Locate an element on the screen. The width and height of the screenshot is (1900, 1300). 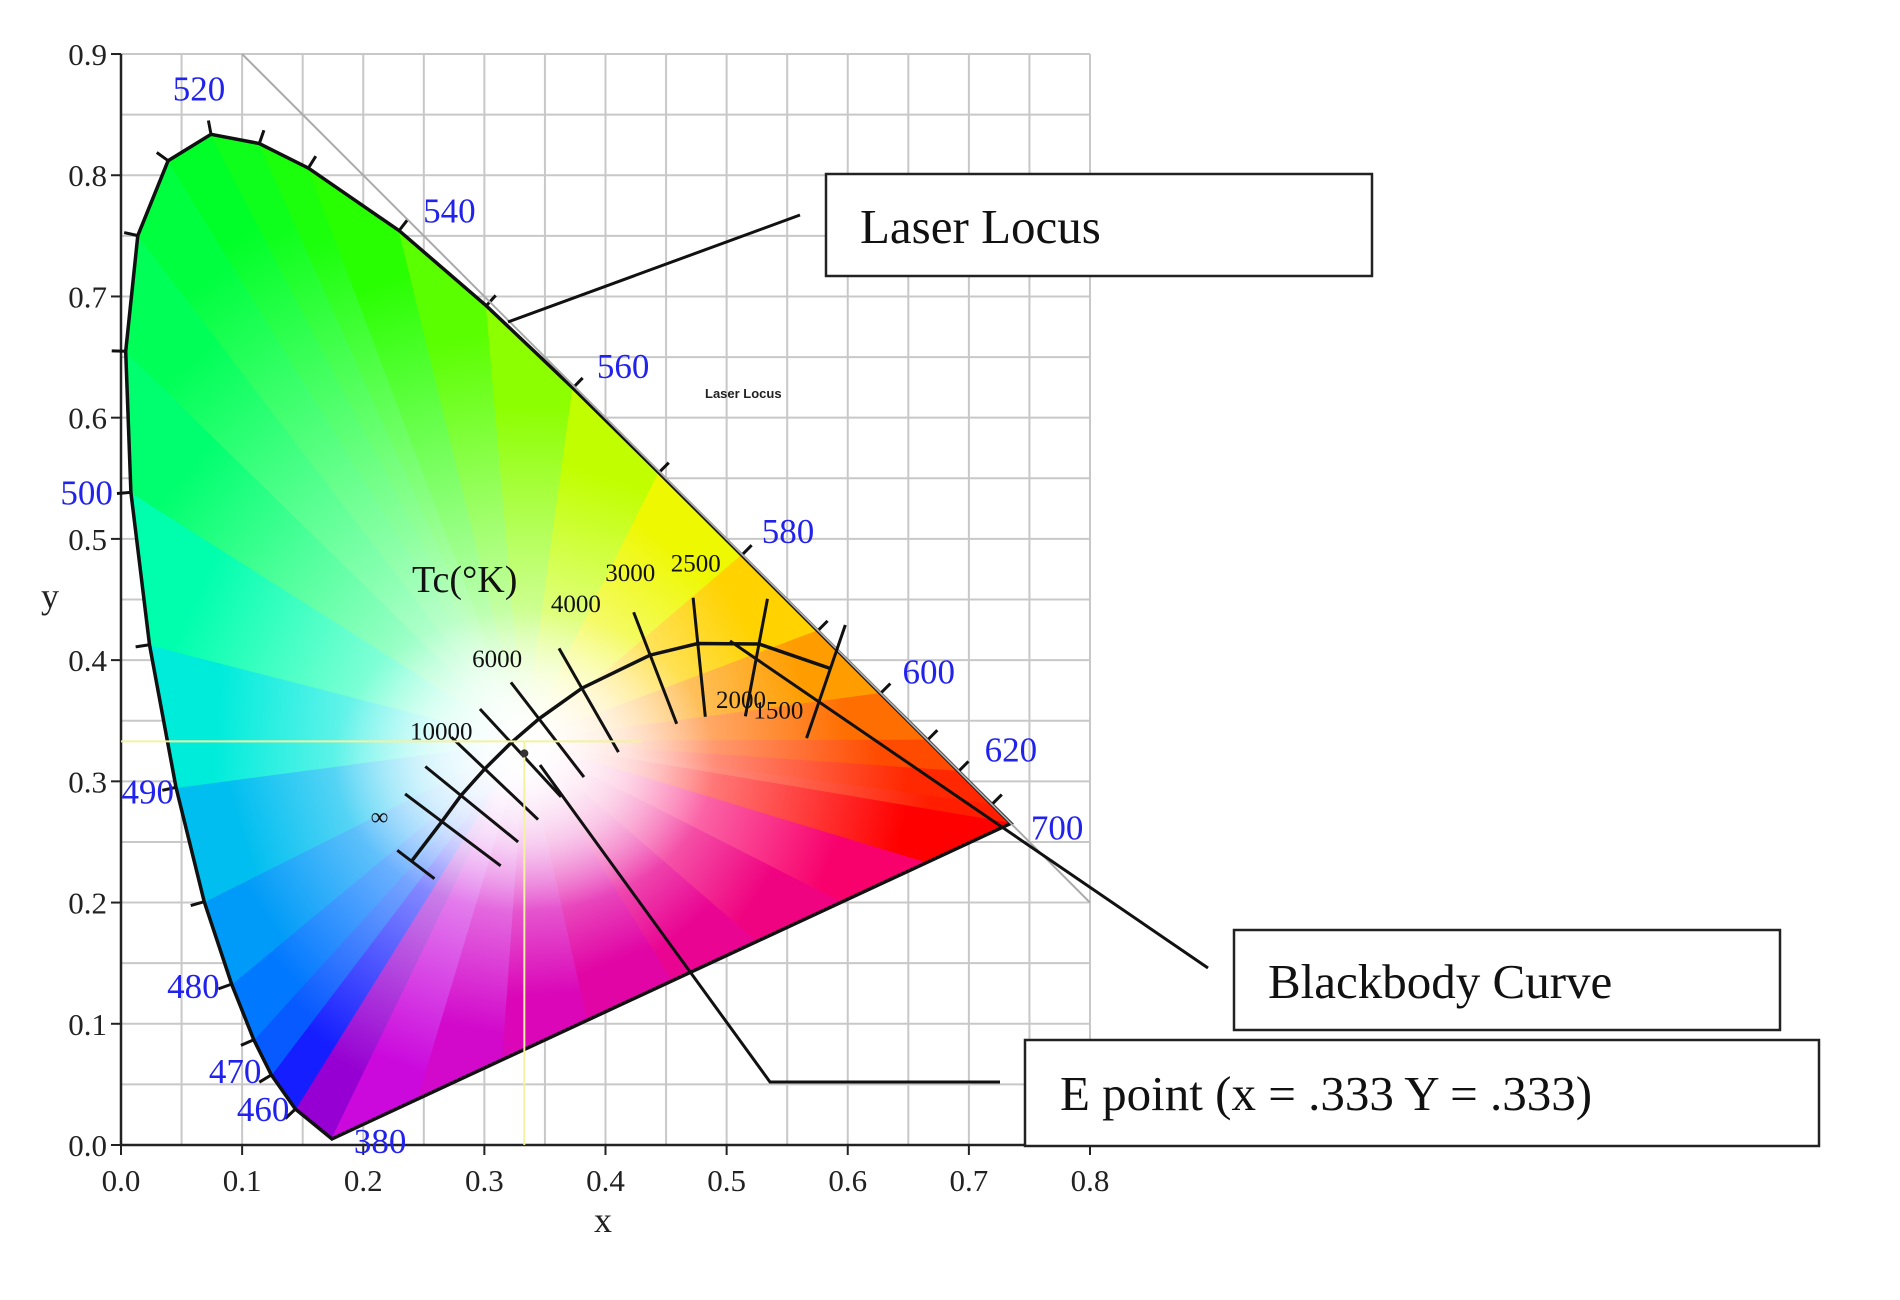
x-tick-label: 0.0 is located at coordinates (121, 1180).